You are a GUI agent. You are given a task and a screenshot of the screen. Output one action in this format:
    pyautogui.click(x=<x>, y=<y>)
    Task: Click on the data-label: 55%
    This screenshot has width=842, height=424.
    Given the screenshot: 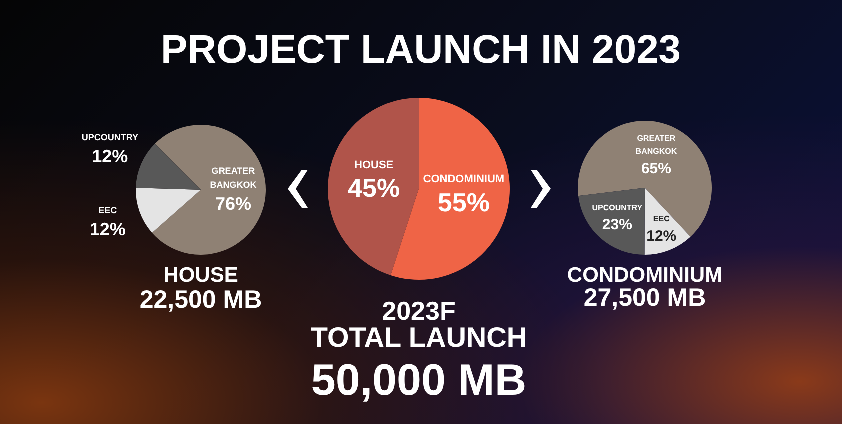 What is the action you would take?
    pyautogui.click(x=464, y=202)
    